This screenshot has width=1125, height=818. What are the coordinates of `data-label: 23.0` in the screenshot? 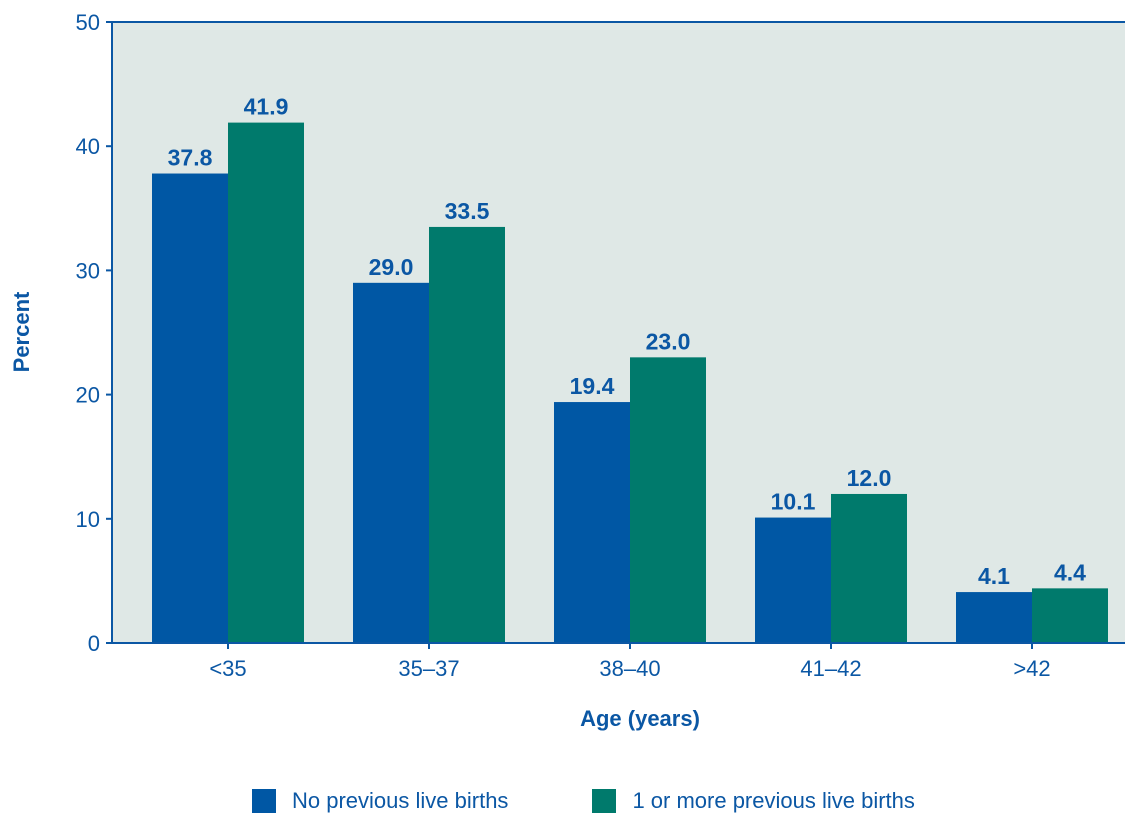 It's located at (668, 341).